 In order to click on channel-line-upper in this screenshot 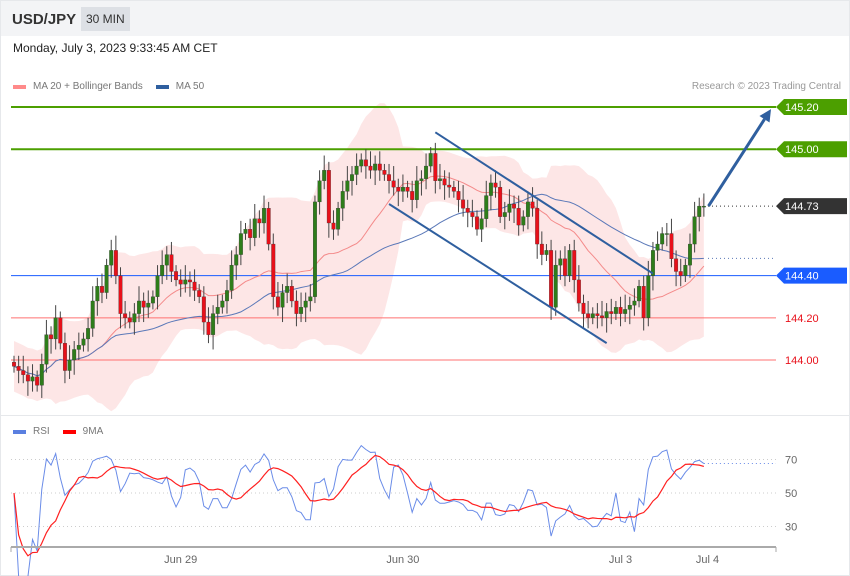, I will do `click(544, 203)`.